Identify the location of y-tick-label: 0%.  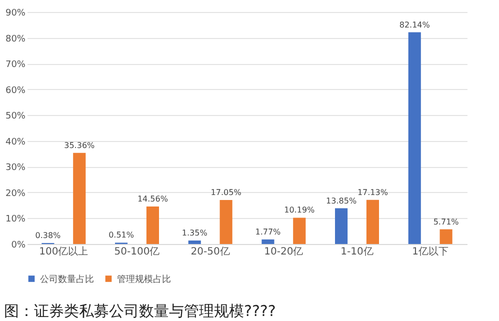
(18, 245).